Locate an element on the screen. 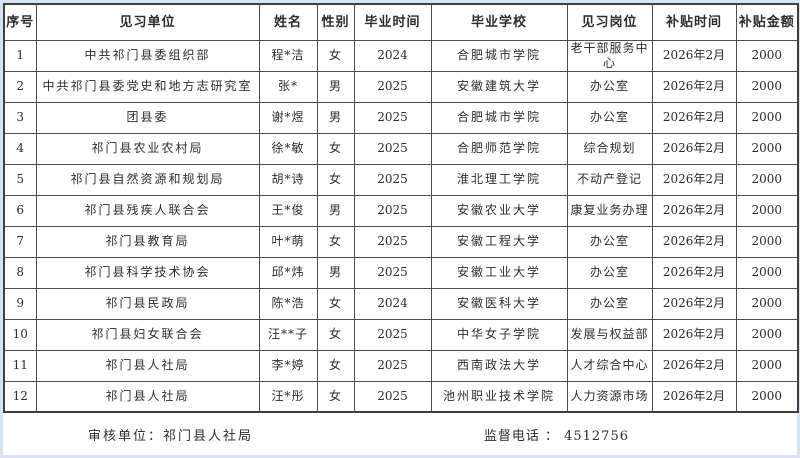  col-header-grad-year: 毕业时间 is located at coordinates (392, 22).